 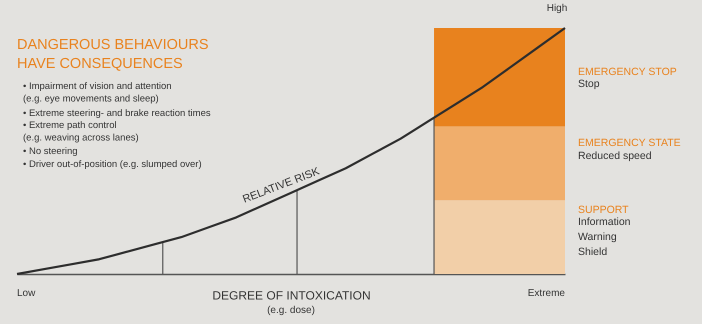 I want to click on text: Reduced speed, so click(x=615, y=156).